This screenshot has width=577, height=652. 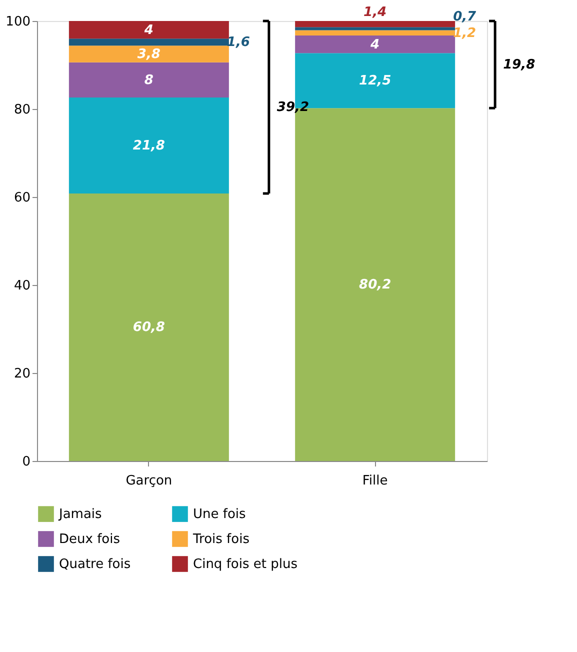 What do you see at coordinates (22, 374) in the screenshot?
I see `y-tick-label: 20` at bounding box center [22, 374].